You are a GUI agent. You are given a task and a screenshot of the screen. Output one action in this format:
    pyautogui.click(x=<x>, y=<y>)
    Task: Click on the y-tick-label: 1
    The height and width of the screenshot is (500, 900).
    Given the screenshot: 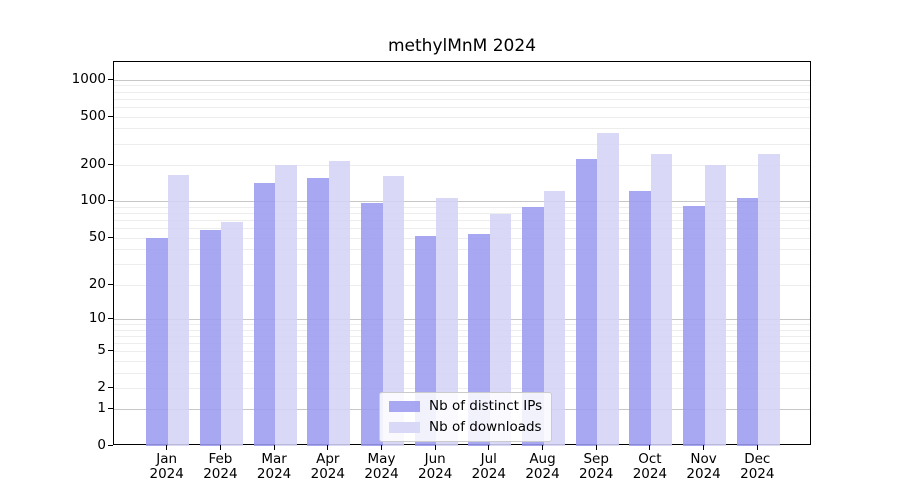 What is the action you would take?
    pyautogui.click(x=101, y=408)
    